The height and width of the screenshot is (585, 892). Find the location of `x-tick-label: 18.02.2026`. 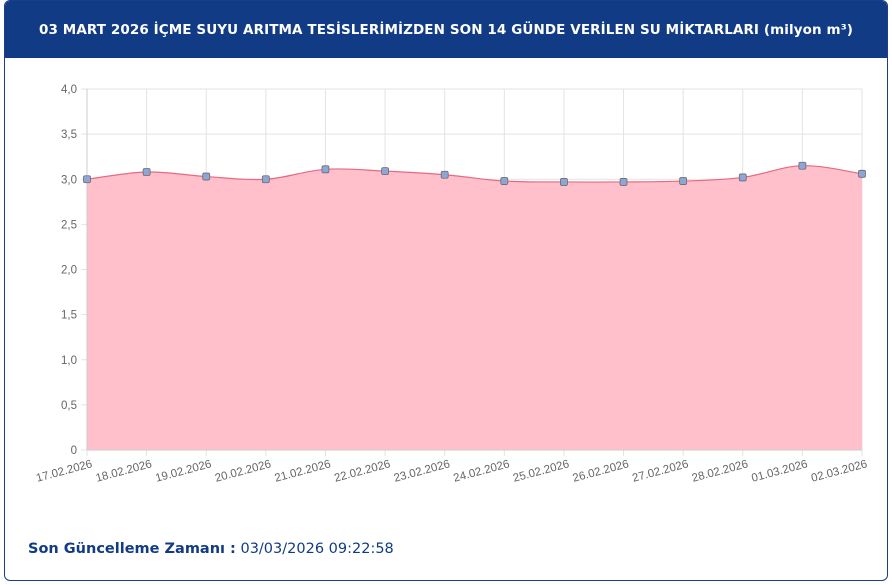

x-tick-label: 18.02.2026 is located at coordinates (124, 471).